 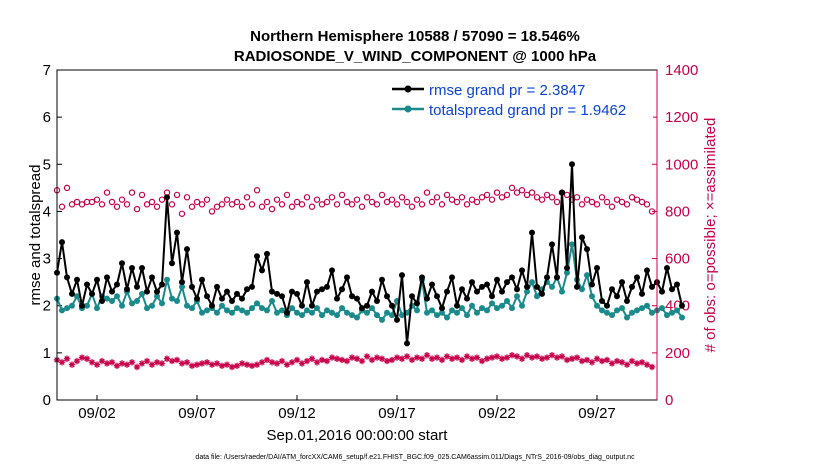 What do you see at coordinates (354, 361) in the screenshot?
I see `series-assimilated-obs` at bounding box center [354, 361].